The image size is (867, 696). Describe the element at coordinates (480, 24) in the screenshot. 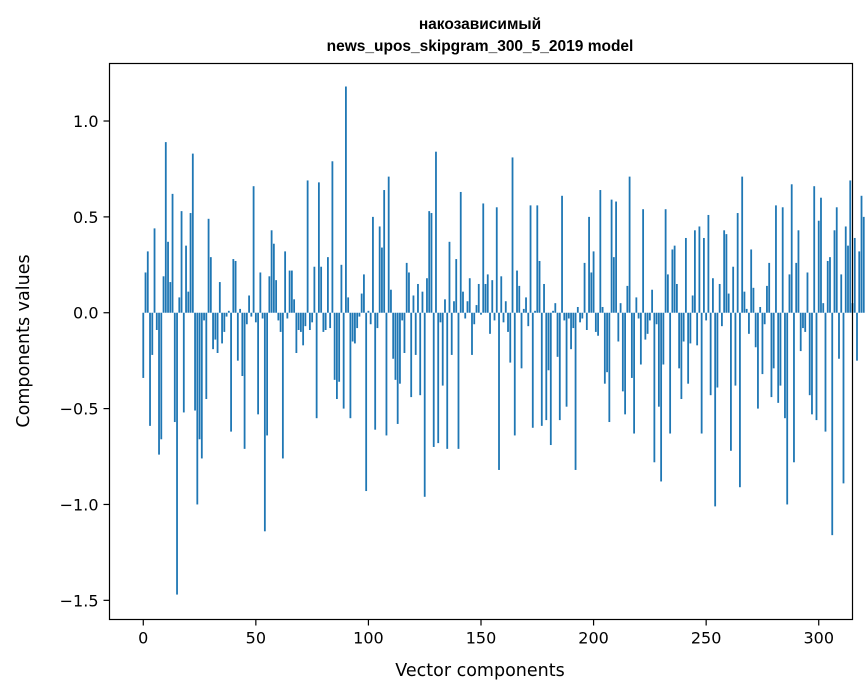

I see `chart-title-line-1: накозависимый` at that location.